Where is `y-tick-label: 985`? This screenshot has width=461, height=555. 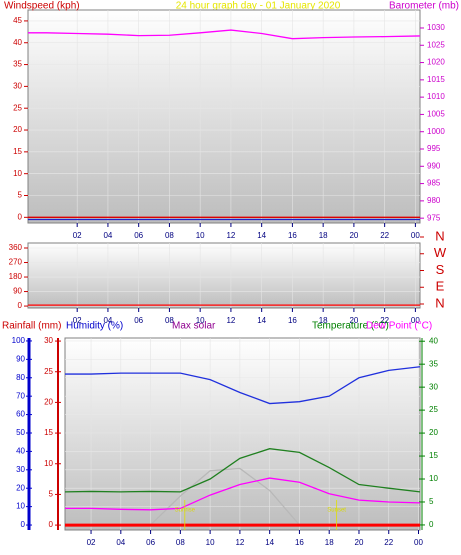
y-tick-label: 985 is located at coordinates (434, 183).